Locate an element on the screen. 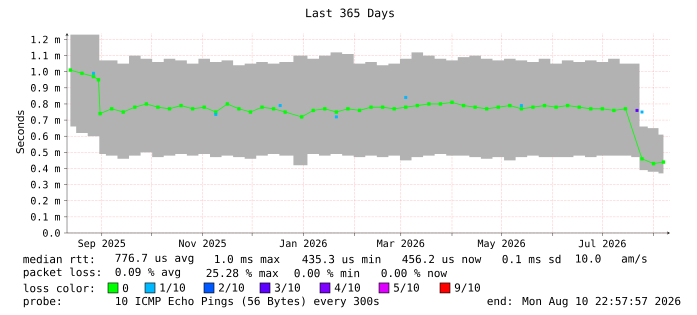  text: 435.3 us min is located at coordinates (341, 259).